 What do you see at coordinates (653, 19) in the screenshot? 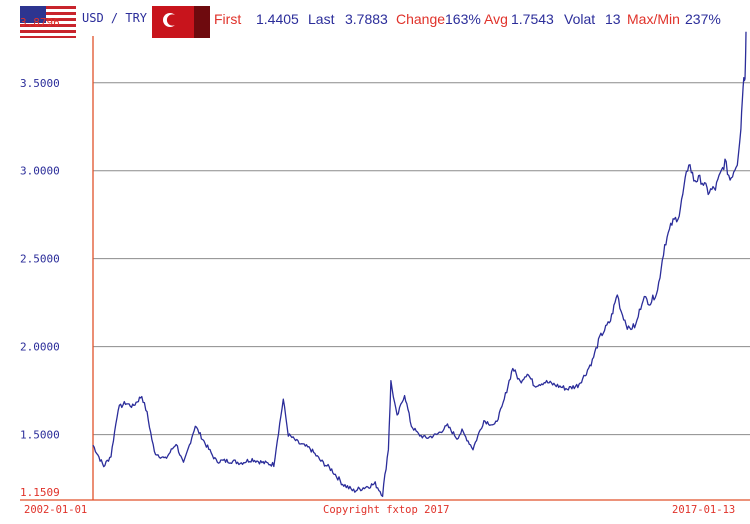
I see `maxmin-label: Max/Min` at bounding box center [653, 19].